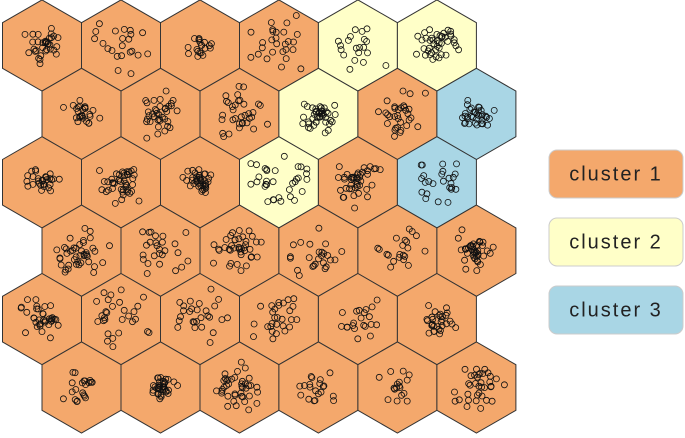 The width and height of the screenshot is (685, 438). What do you see at coordinates (616, 174) in the screenshot?
I see `legend-label: cluster 1` at bounding box center [616, 174].